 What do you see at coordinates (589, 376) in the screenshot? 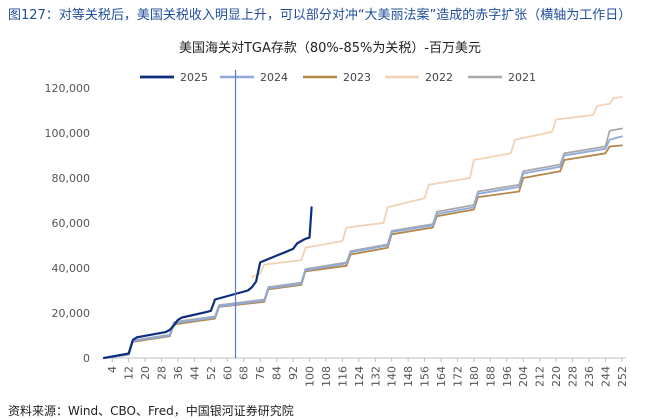
I see `x-tick-label: 236` at bounding box center [589, 376].